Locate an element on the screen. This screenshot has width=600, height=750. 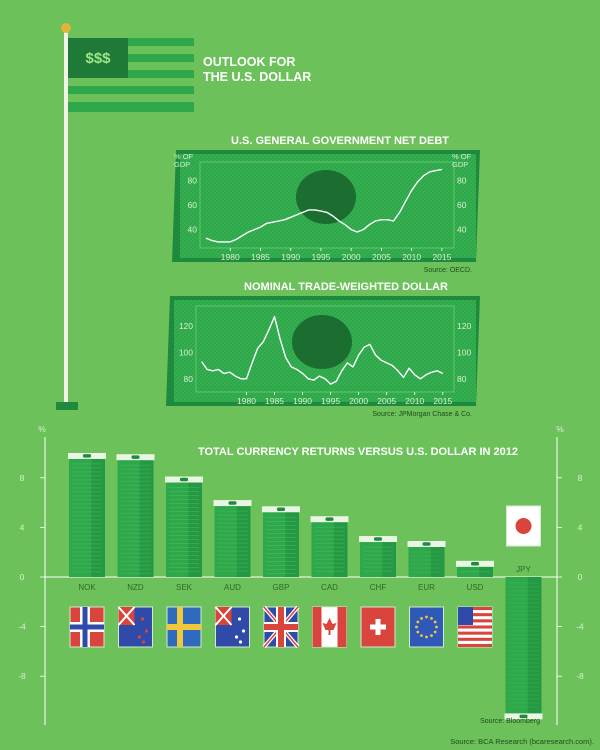
debt-chart-x-tick-label: 2000 is located at coordinates (351, 257).